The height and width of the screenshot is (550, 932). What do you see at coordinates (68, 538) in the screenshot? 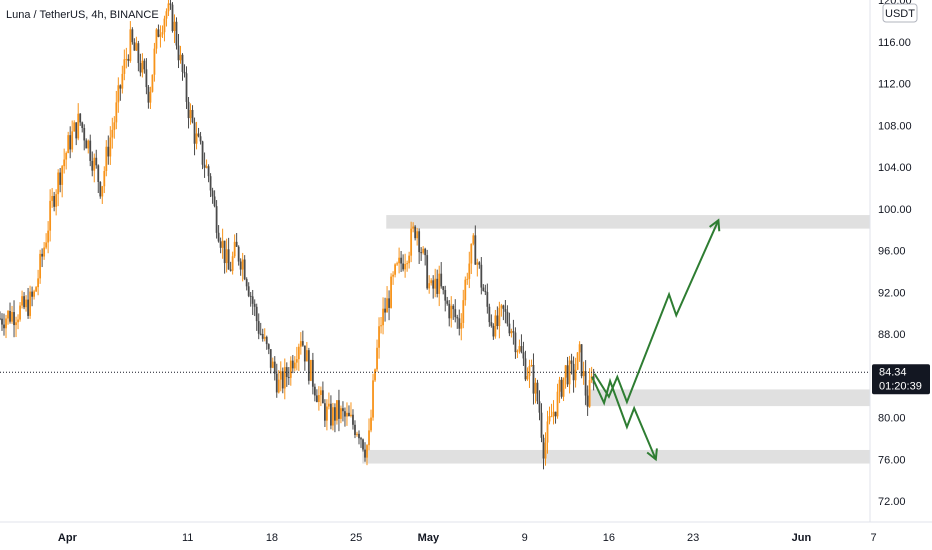
I see `x-tick-label: Apr` at bounding box center [68, 538].